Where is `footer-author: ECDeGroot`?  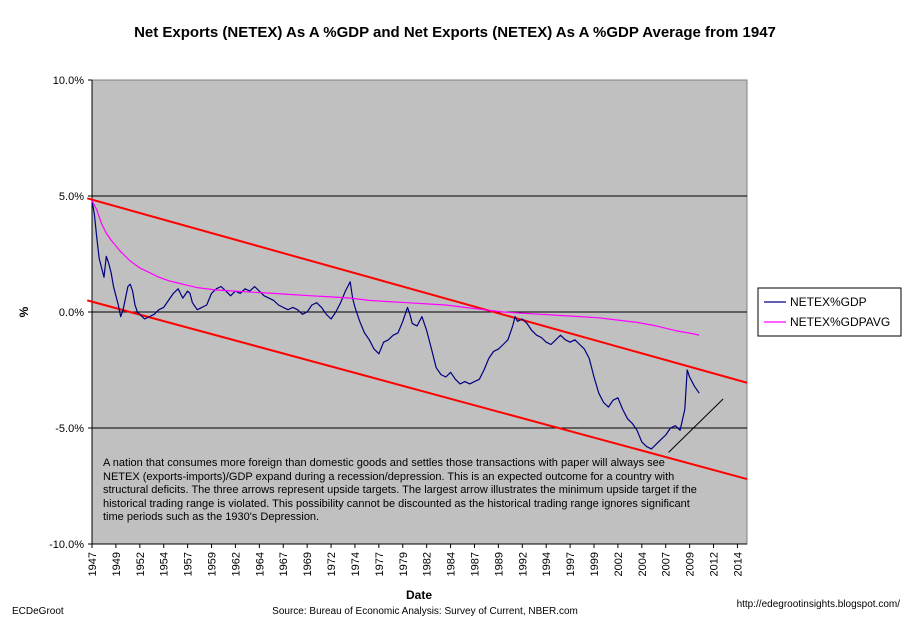 footer-author: ECDeGroot is located at coordinates (38, 611).